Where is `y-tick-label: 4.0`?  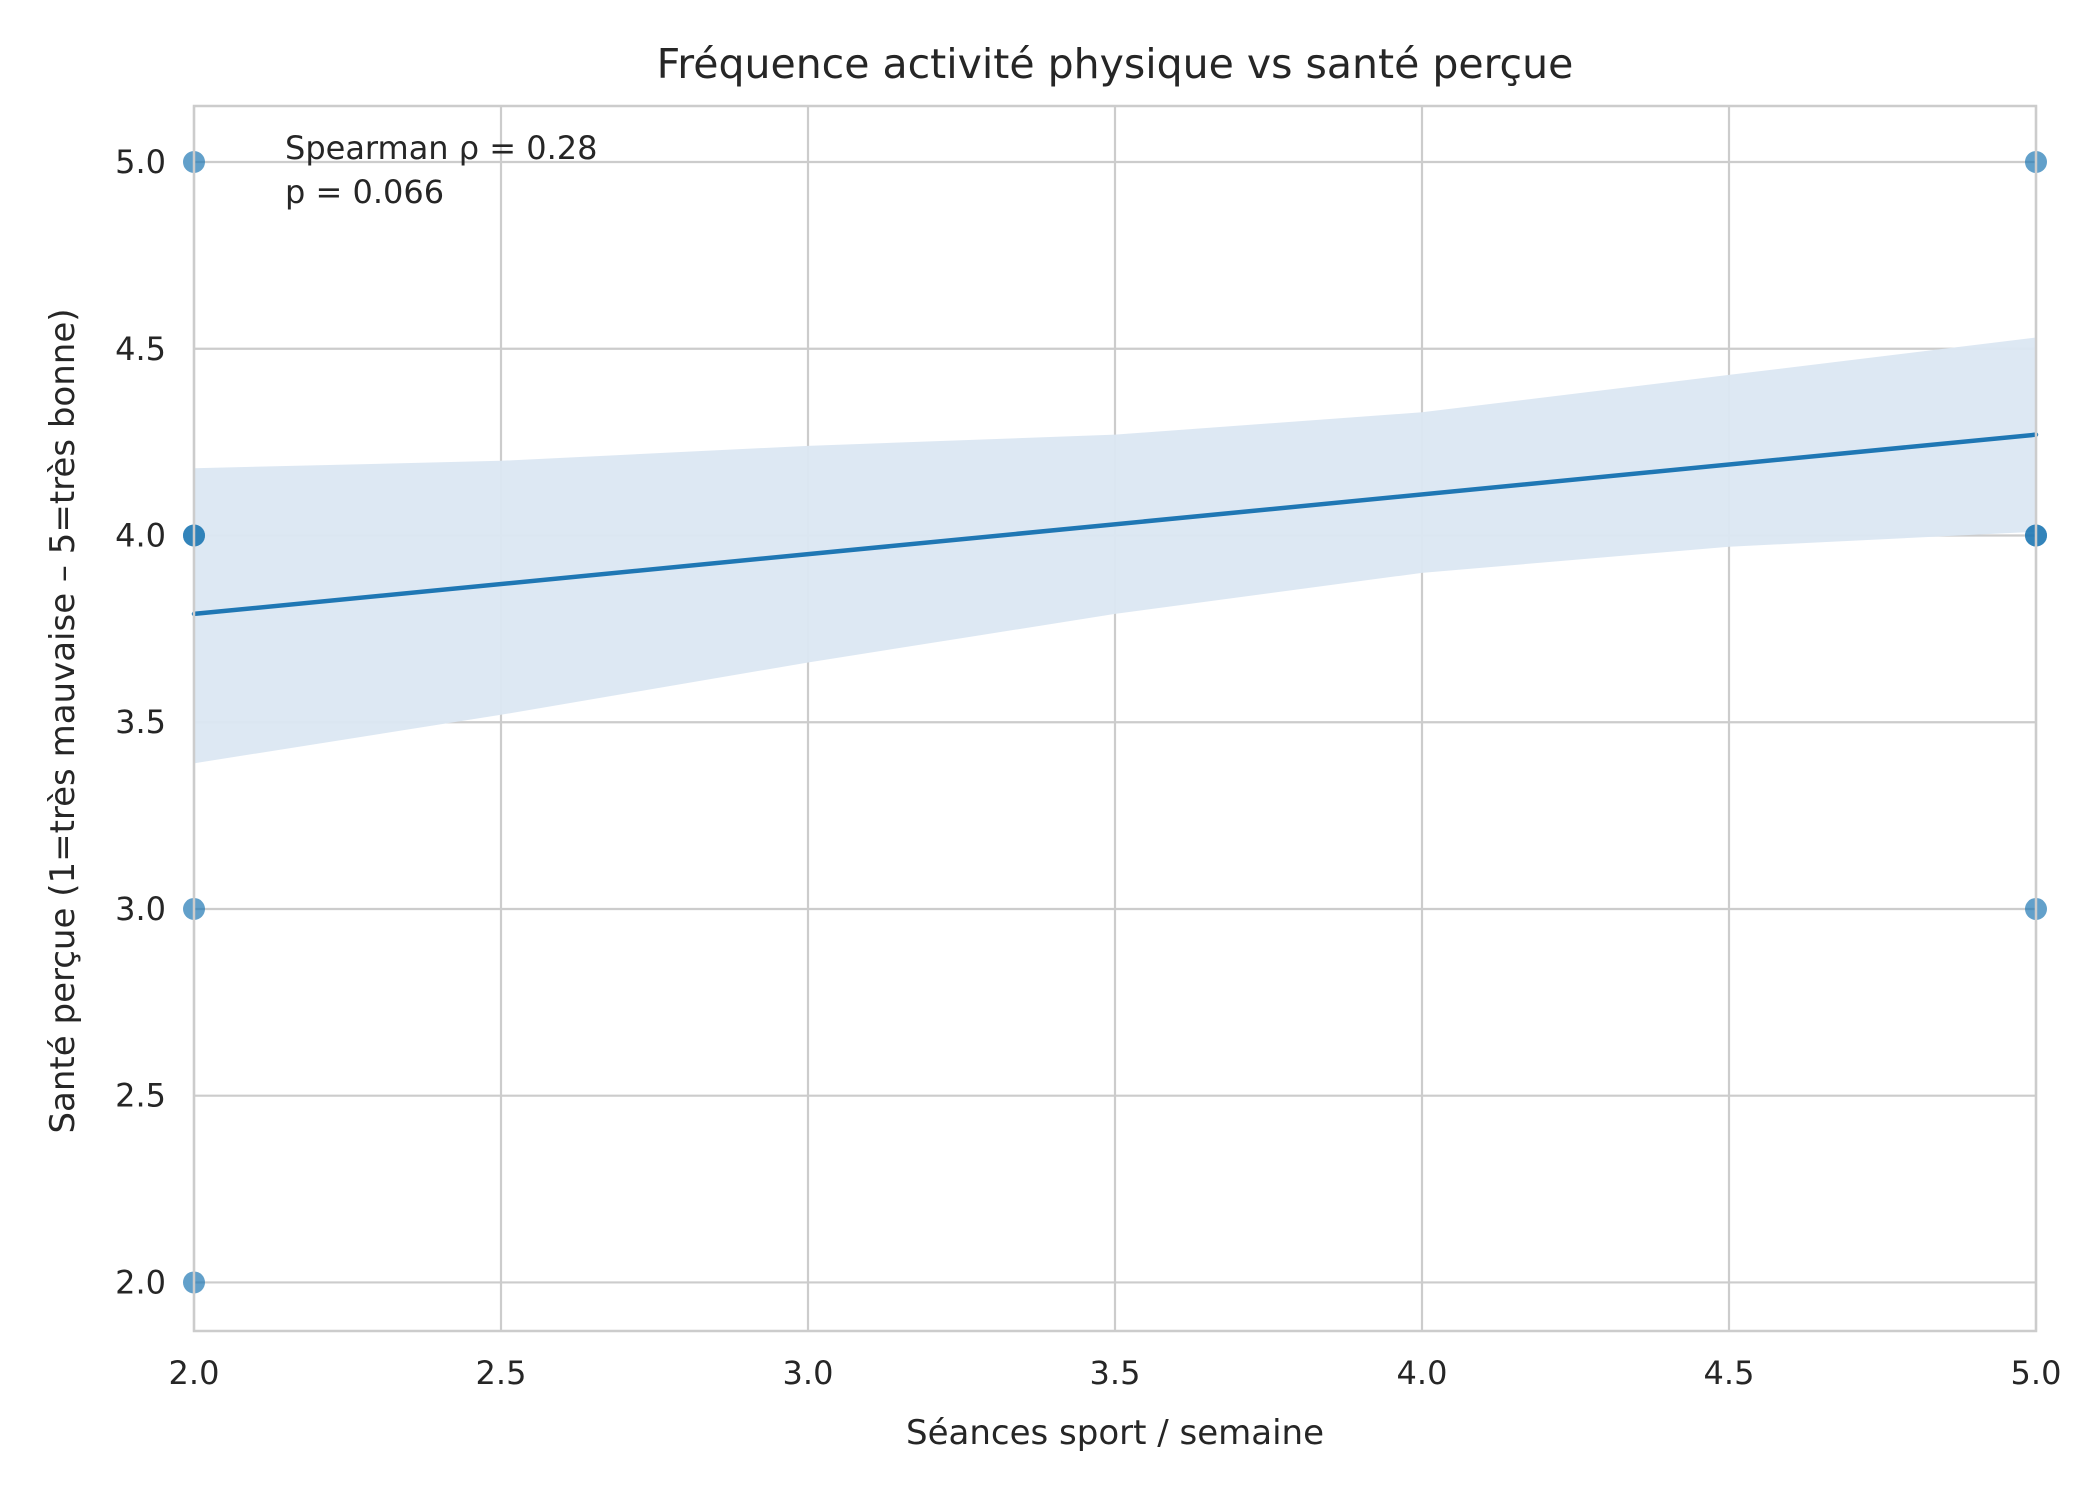 y-tick-label: 4.0 is located at coordinates (140, 535).